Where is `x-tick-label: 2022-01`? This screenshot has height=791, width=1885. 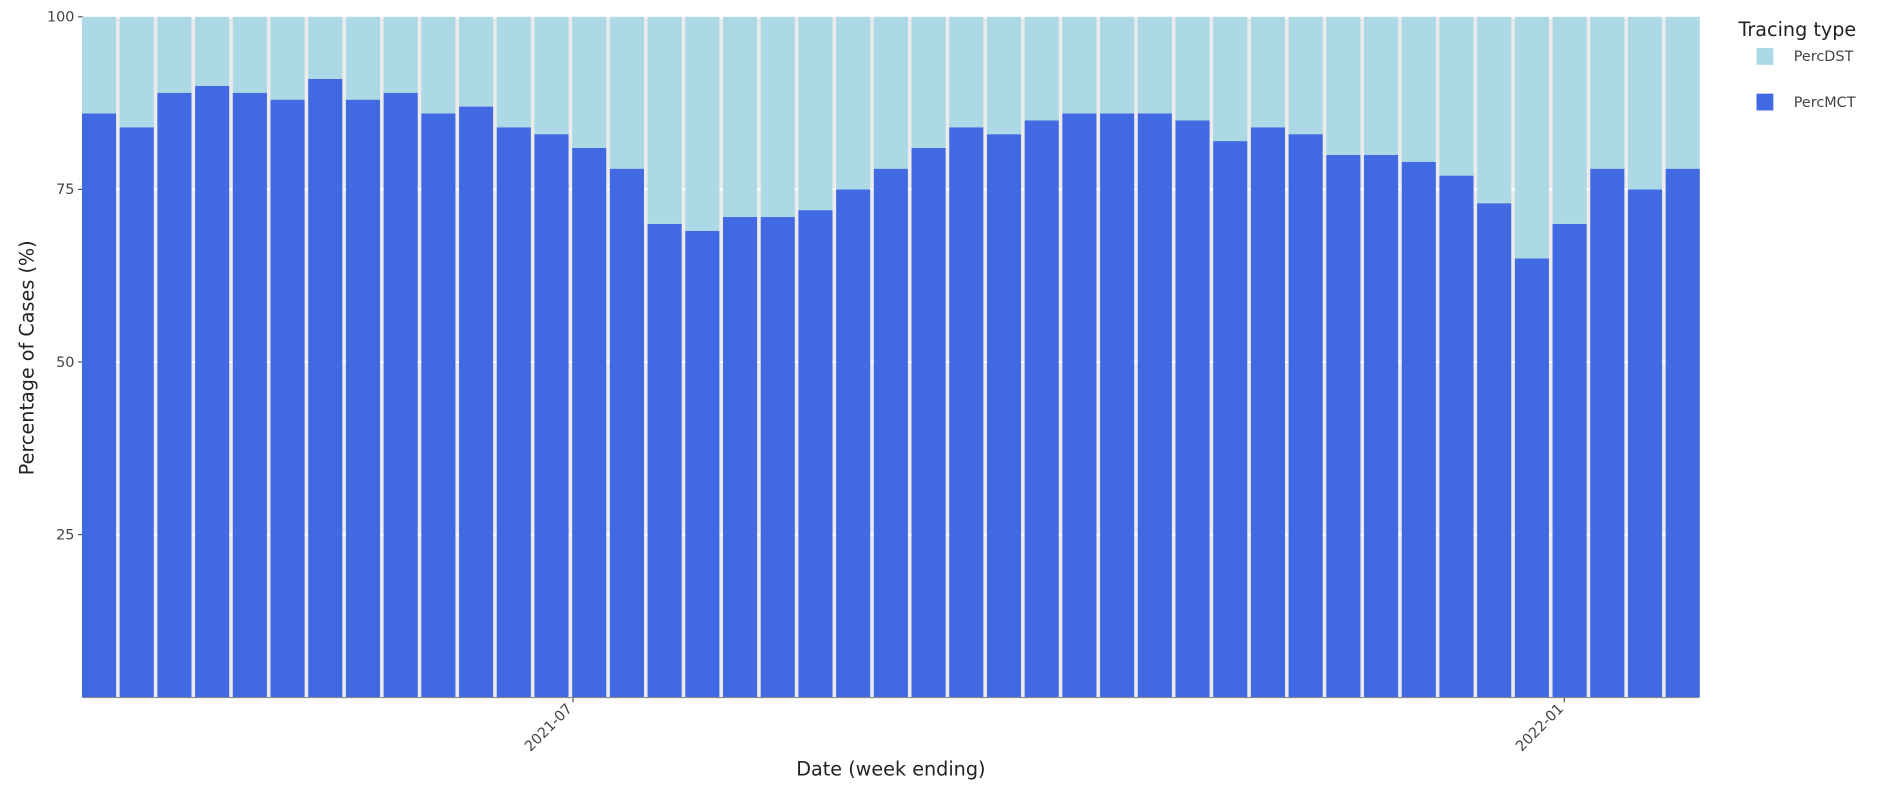
x-tick-label: 2022-01 is located at coordinates (1540, 728).